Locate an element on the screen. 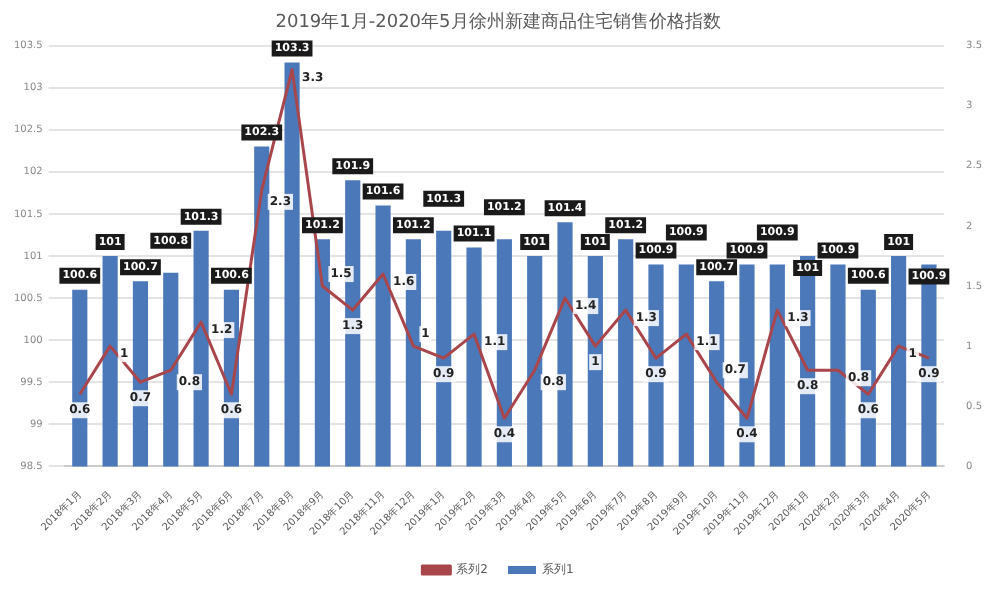  chart-title: 2019年1月-2020年5月徐州新建商品住宅销售价格指数 is located at coordinates (498, 22).